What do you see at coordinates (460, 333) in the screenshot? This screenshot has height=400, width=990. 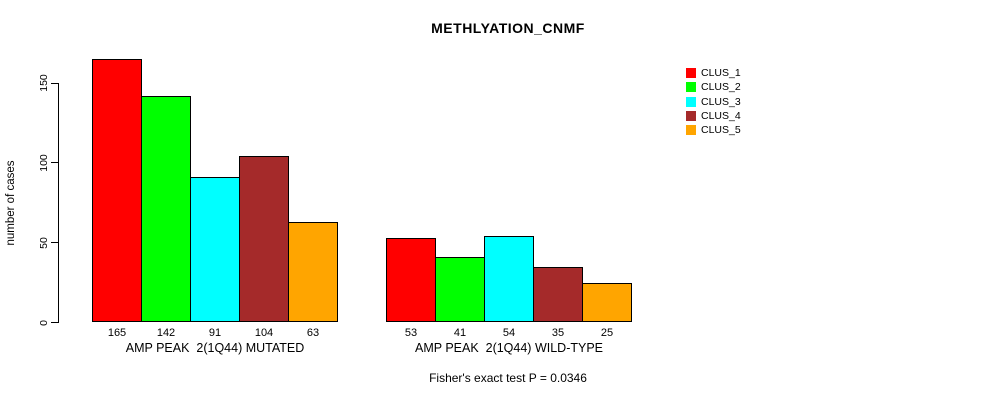 I see `bar-value-label: 41` at bounding box center [460, 333].